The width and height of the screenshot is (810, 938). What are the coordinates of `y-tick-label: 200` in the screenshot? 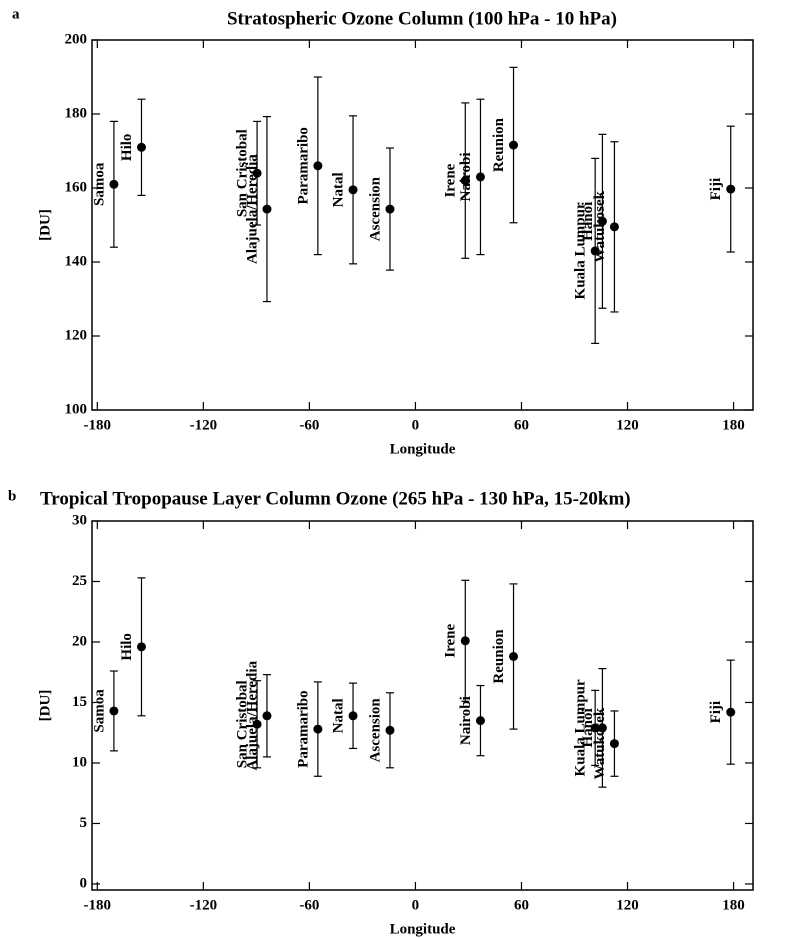 It's located at (76, 39).